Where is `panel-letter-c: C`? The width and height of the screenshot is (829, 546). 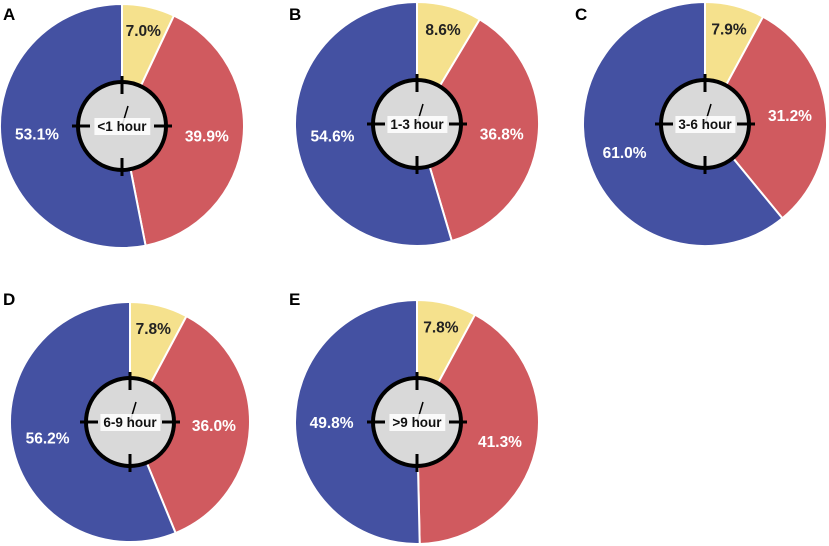
panel-letter-c: C is located at coordinates (581, 14).